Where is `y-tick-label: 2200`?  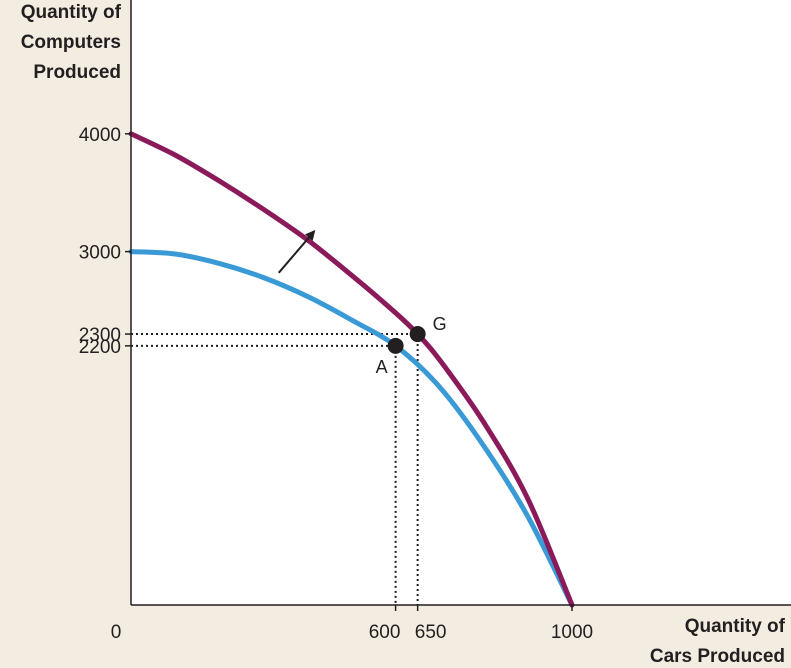 y-tick-label: 2200 is located at coordinates (100, 347).